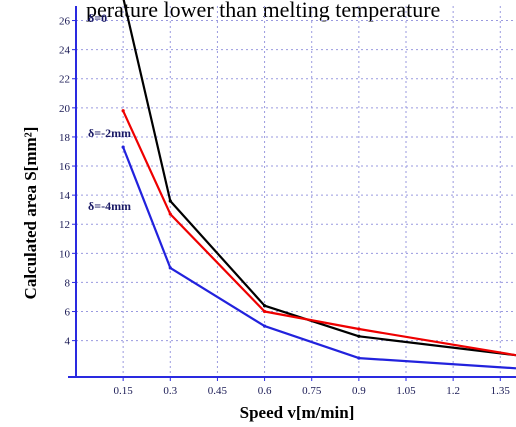 Image resolution: width=516 pixels, height=427 pixels. What do you see at coordinates (65, 196) in the screenshot?
I see `y-tick-label-5: 14` at bounding box center [65, 196].